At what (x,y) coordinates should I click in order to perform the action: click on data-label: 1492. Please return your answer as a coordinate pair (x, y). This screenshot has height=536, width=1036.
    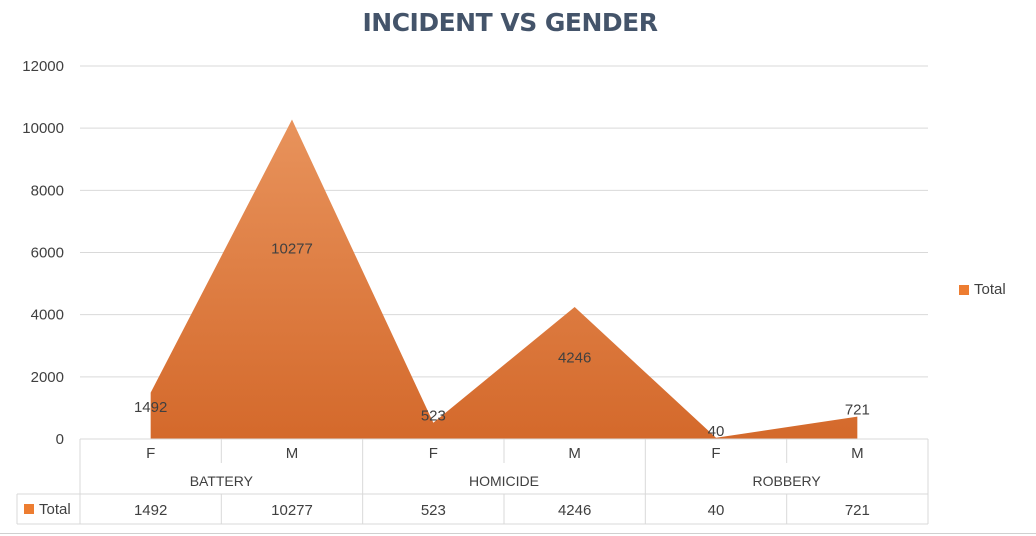
    Looking at the image, I should click on (150, 407).